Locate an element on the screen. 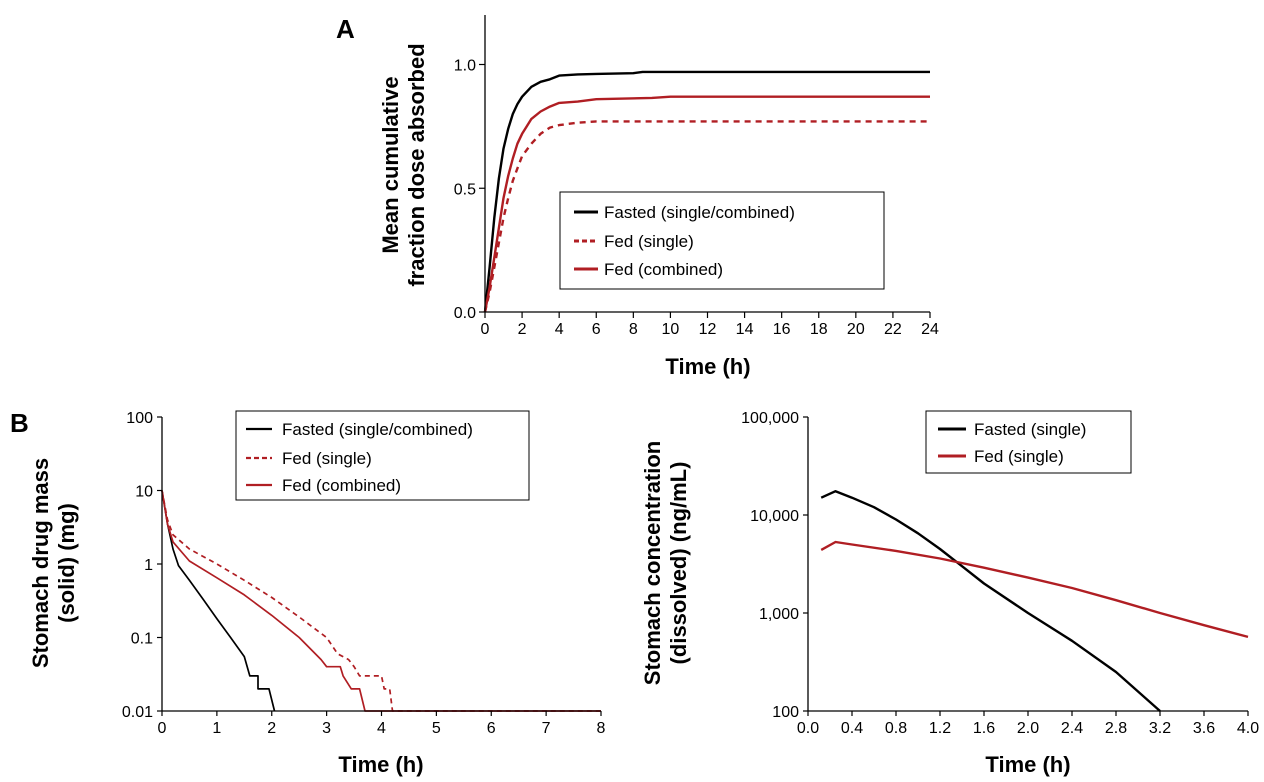  y-tick-label: 10,000 is located at coordinates (774, 516).